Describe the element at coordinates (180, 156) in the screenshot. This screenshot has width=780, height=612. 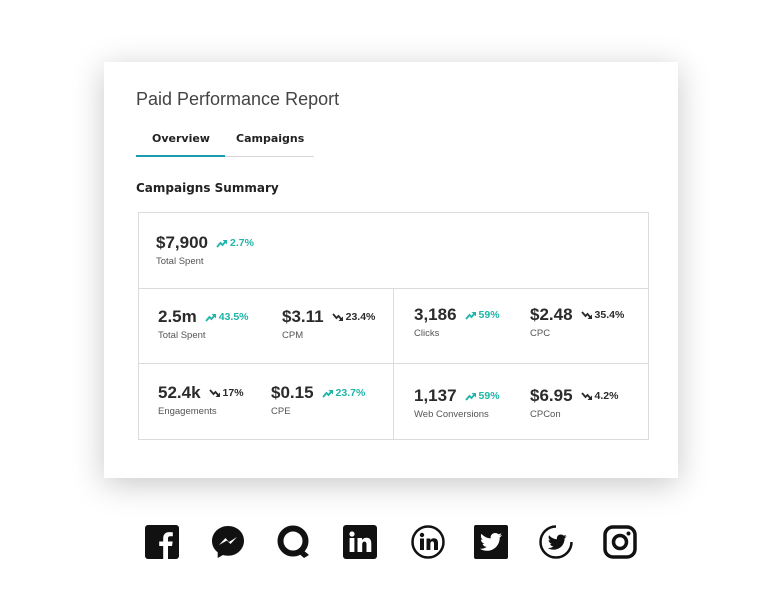
I see `tab-active-underline` at that location.